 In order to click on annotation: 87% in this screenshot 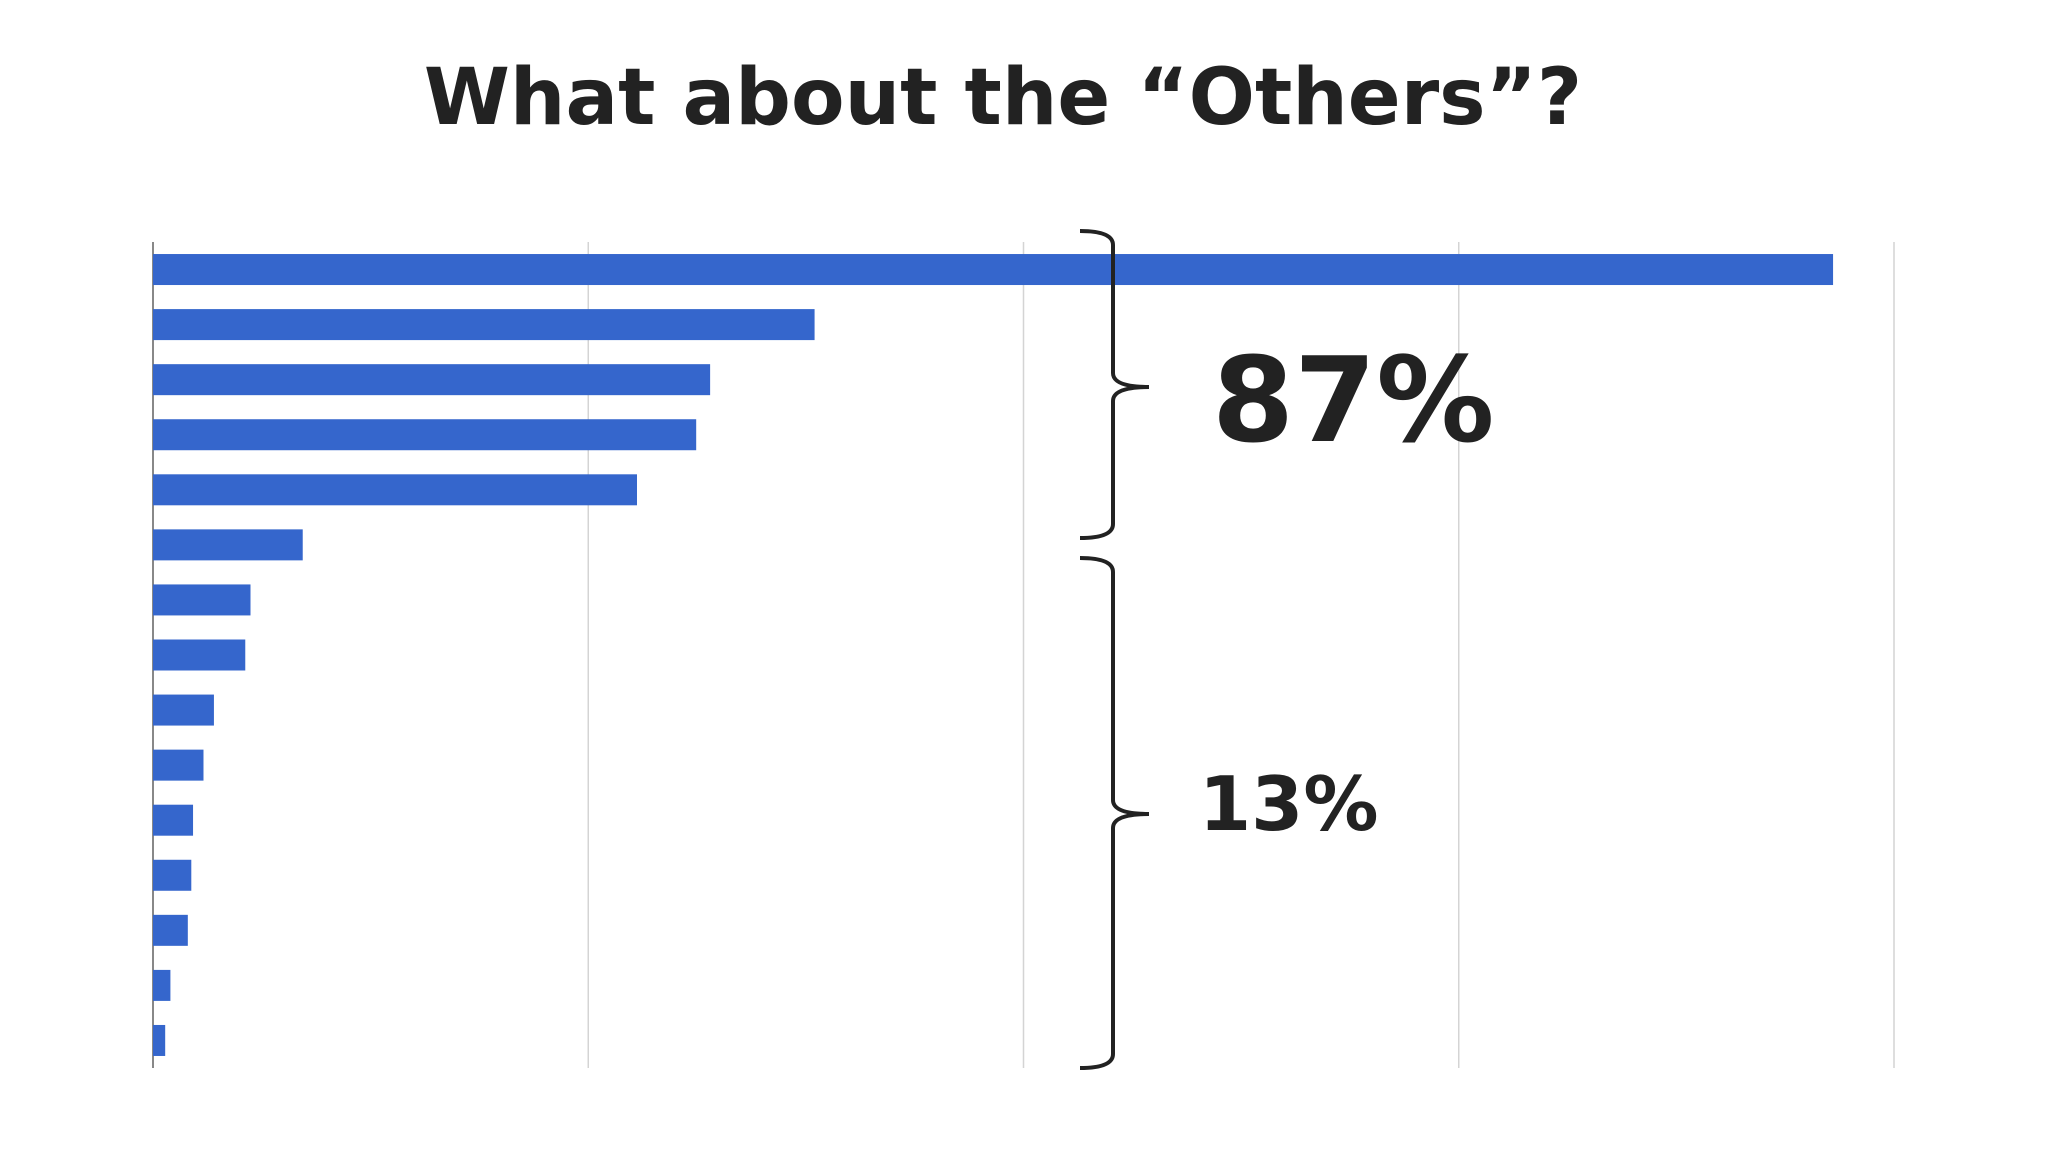, I will do `click(1353, 400)`.